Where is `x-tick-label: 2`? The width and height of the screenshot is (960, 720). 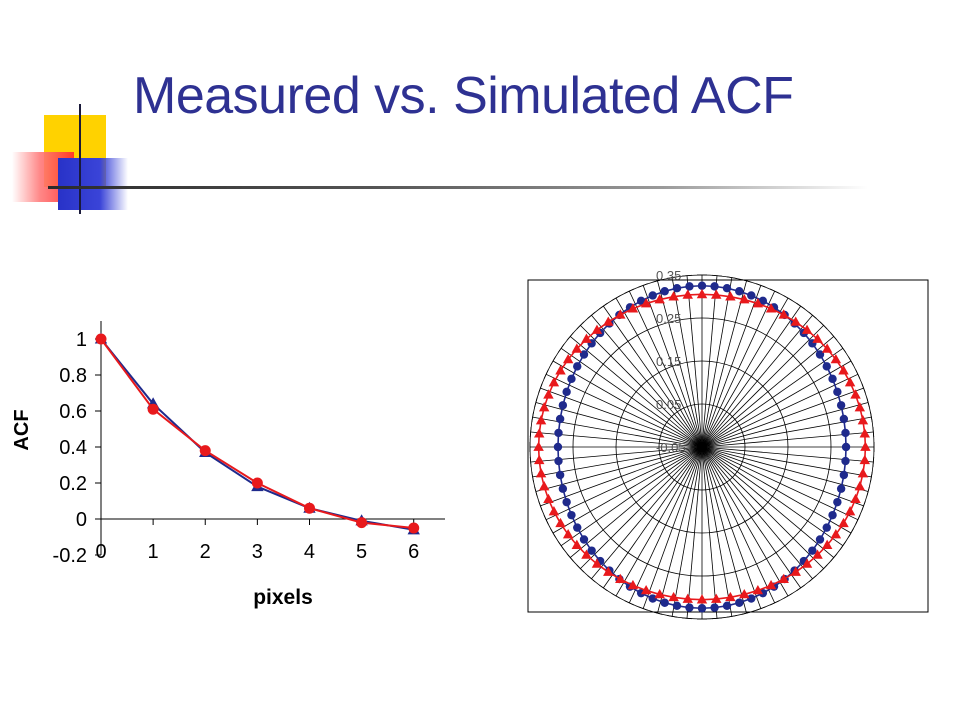 x-tick-label: 2 is located at coordinates (205, 552).